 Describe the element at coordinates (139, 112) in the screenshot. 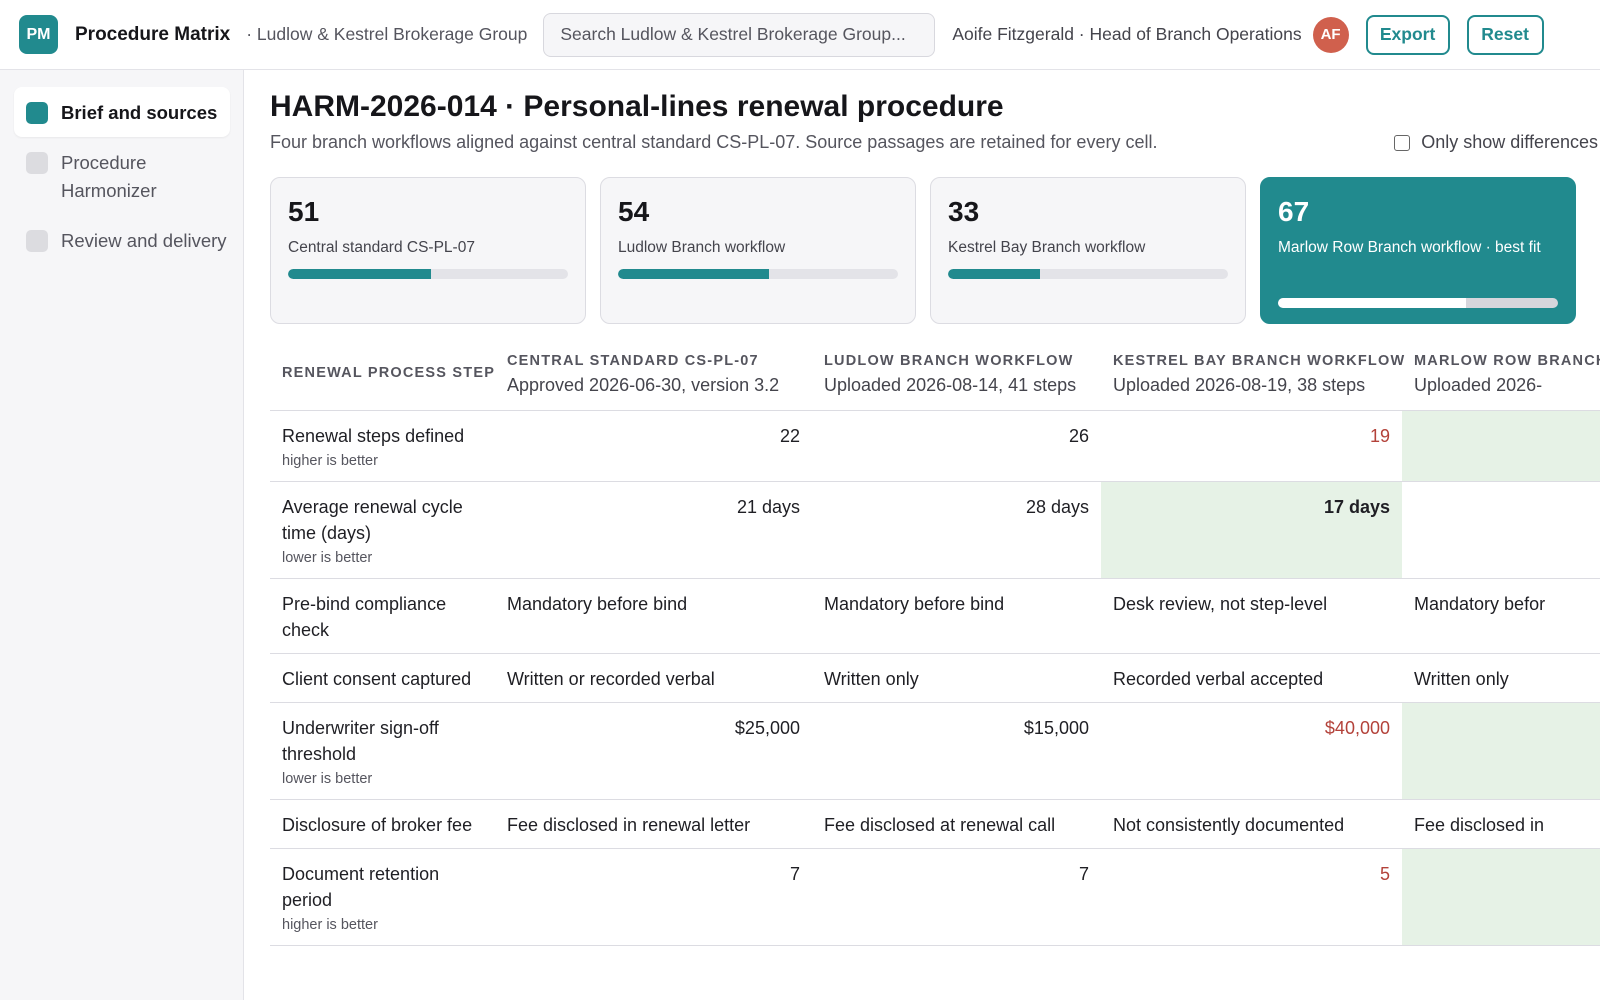

I see `sidebar-item-label: Brief and sources` at that location.